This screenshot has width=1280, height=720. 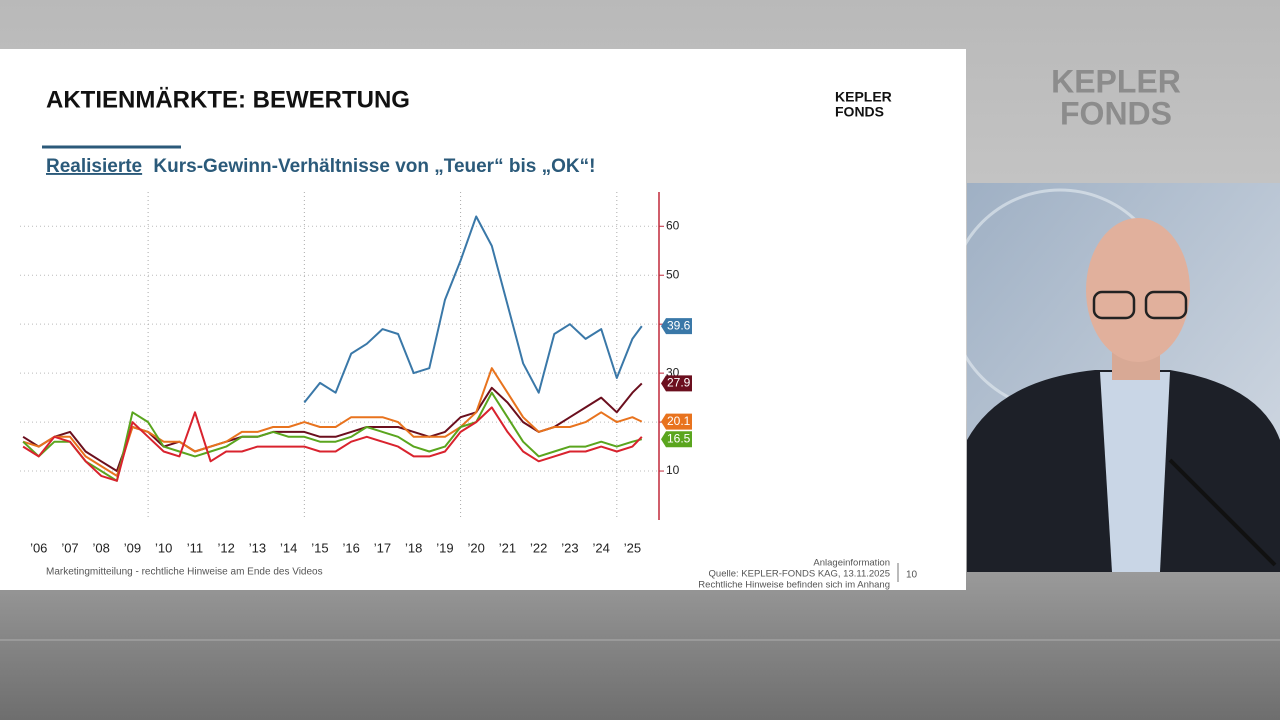 I want to click on y-tick-label: 50, so click(x=673, y=274).